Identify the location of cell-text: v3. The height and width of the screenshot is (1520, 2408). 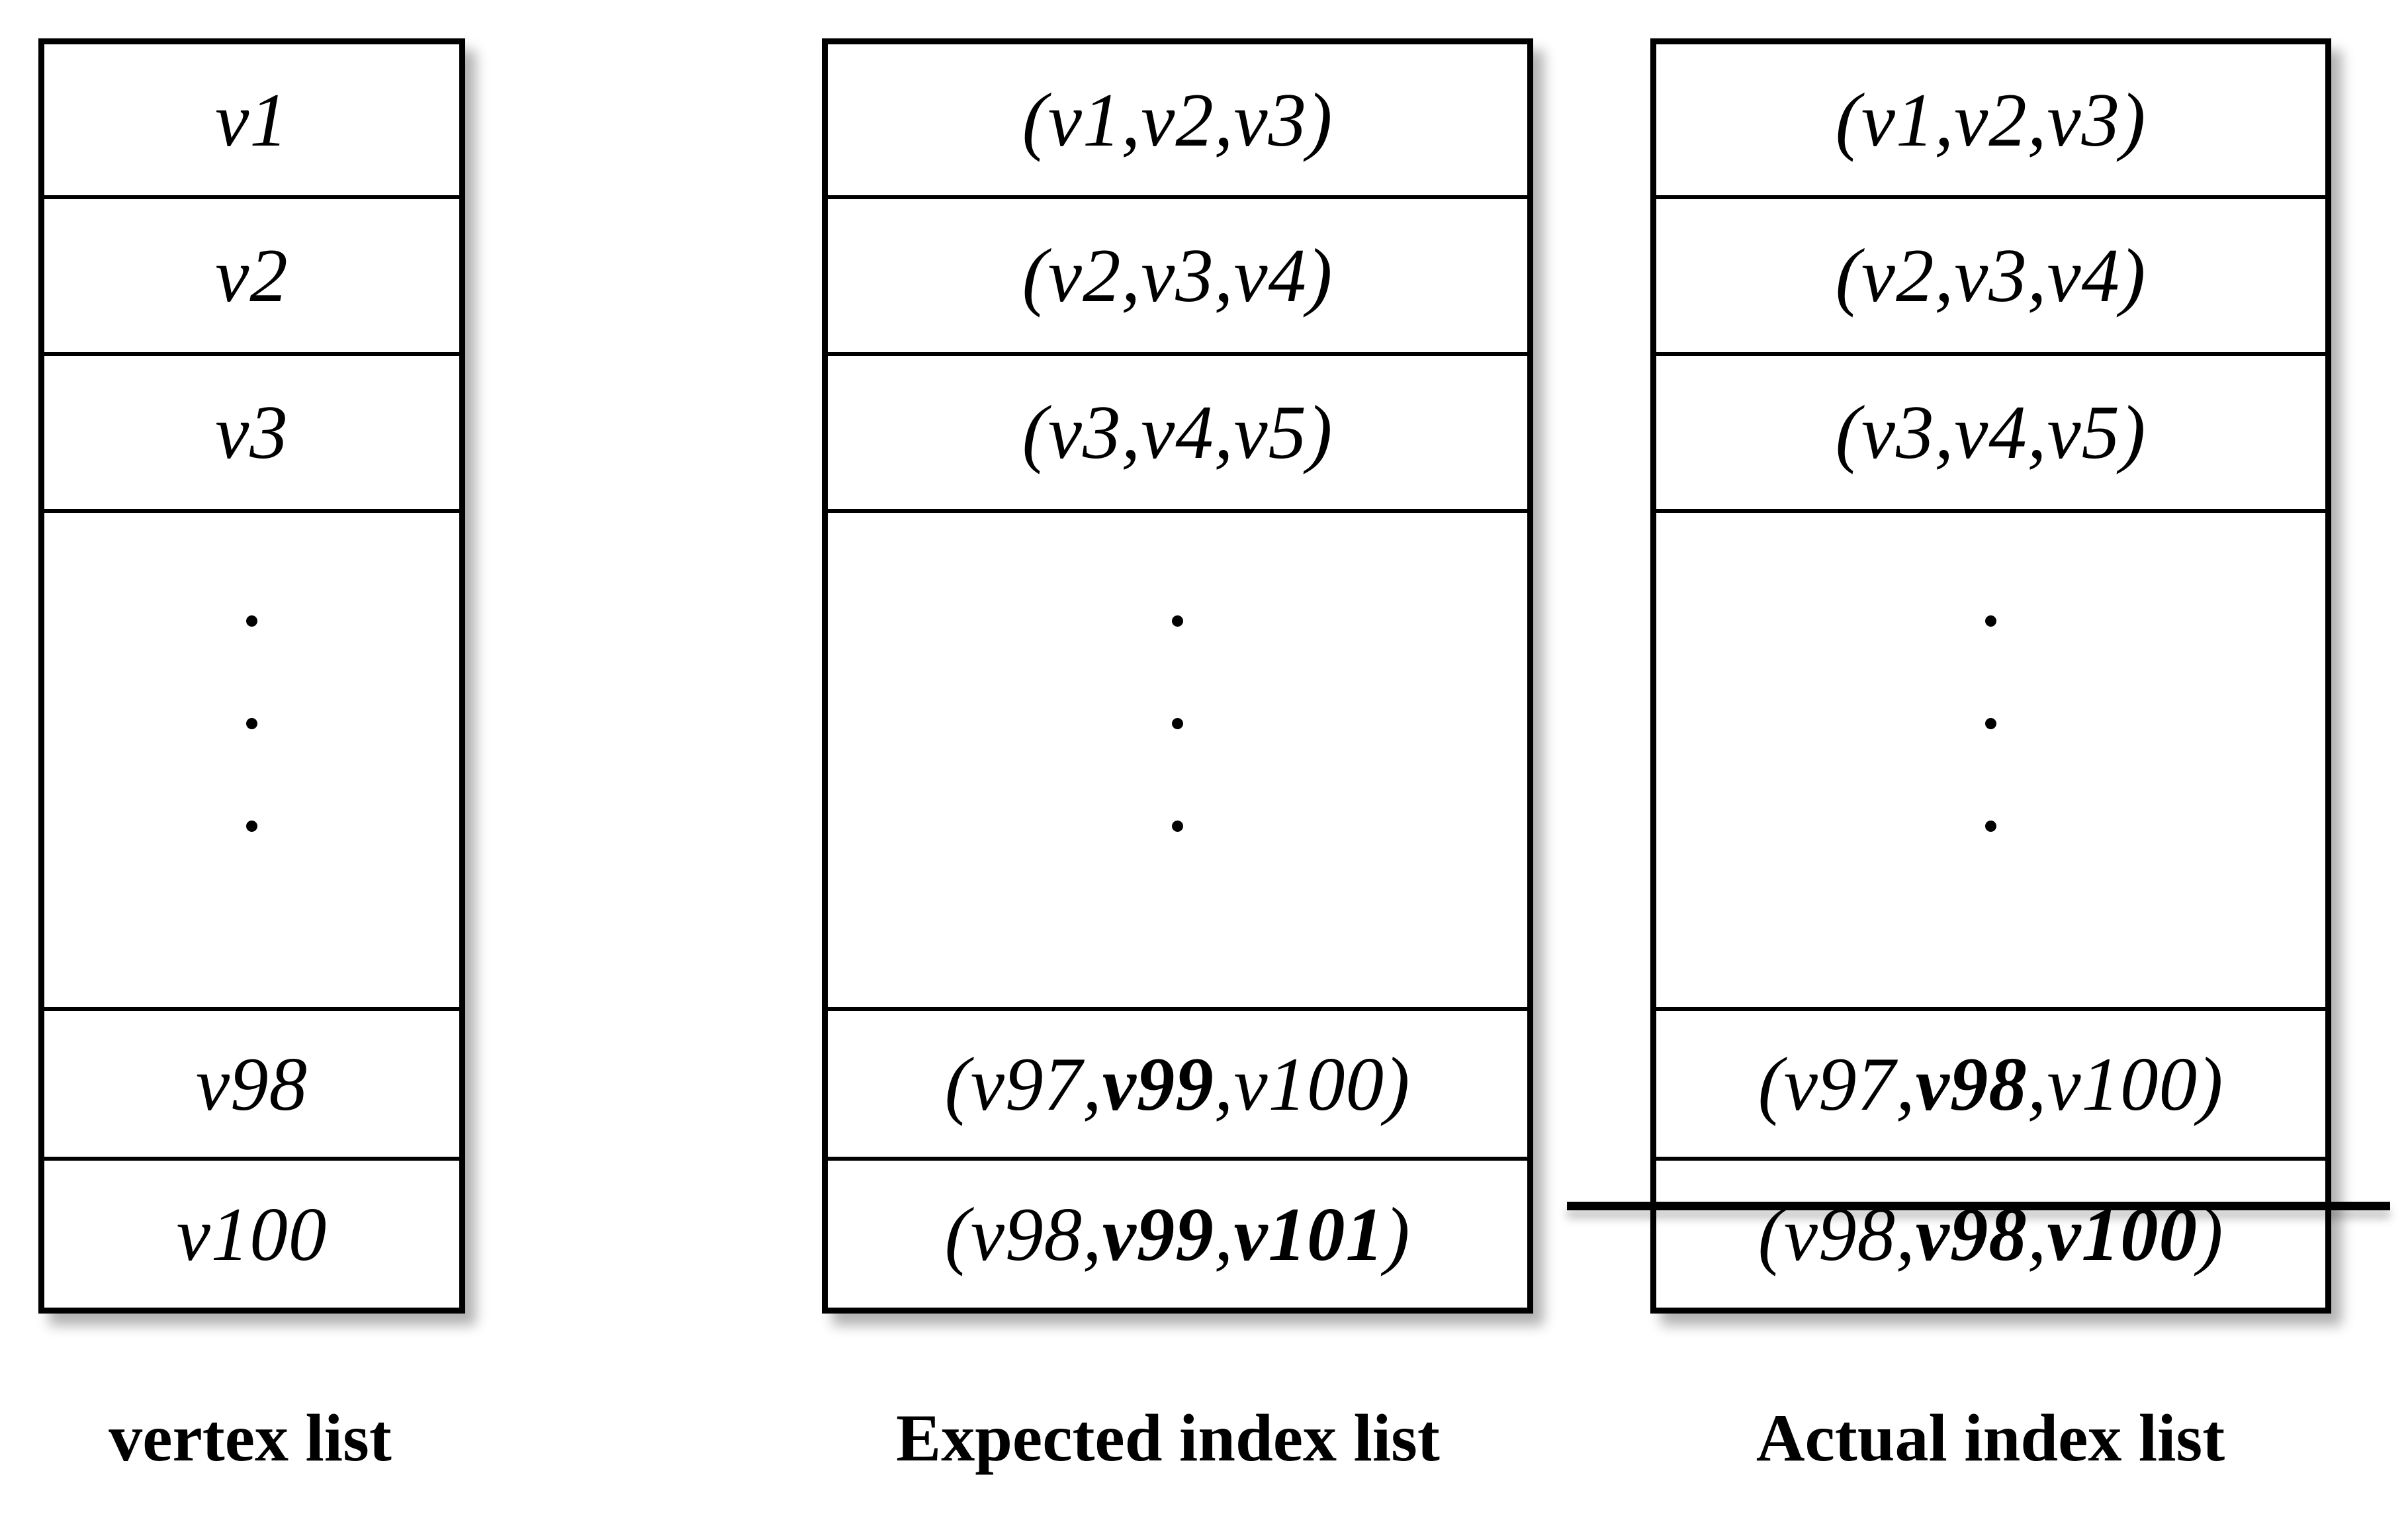
(252, 432).